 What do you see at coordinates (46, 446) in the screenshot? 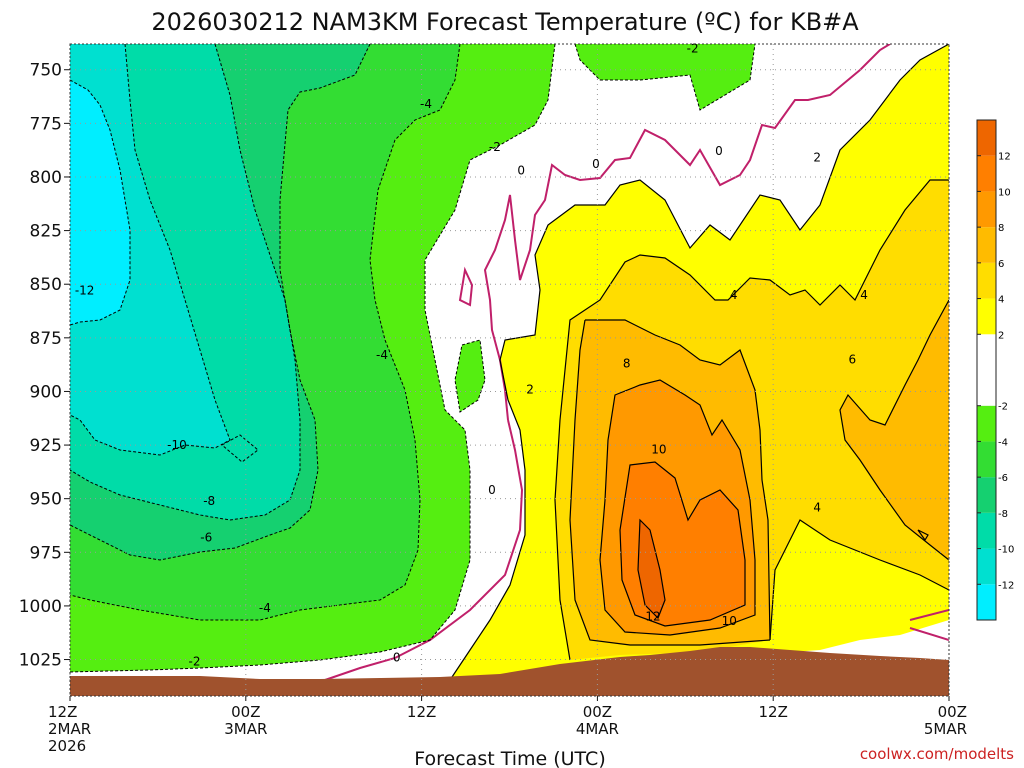
I see `y-tick-label: 925` at bounding box center [46, 446].